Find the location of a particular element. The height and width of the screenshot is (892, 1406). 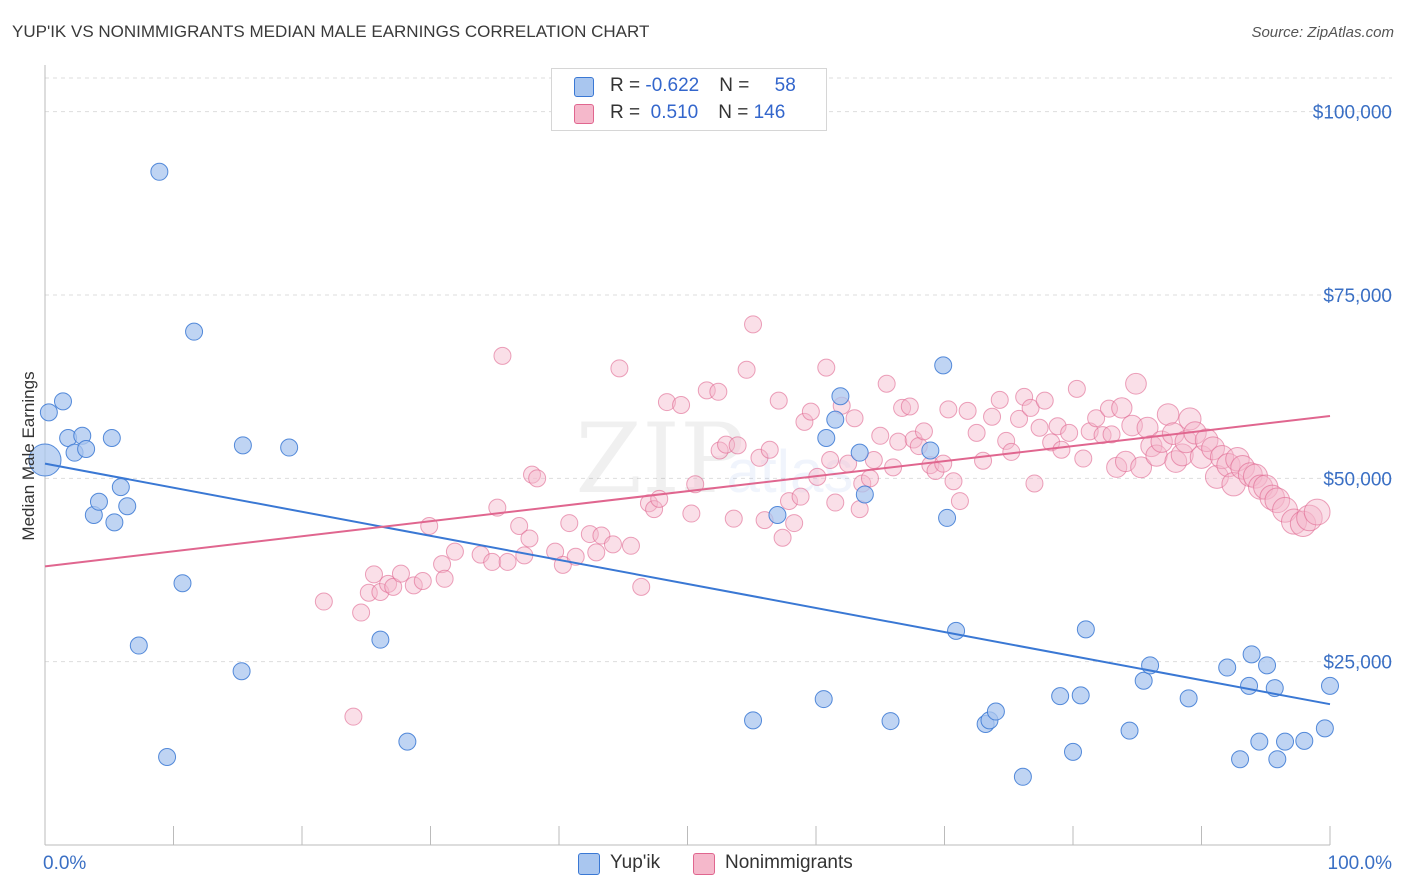

r-label: R = is located at coordinates (628, 85).